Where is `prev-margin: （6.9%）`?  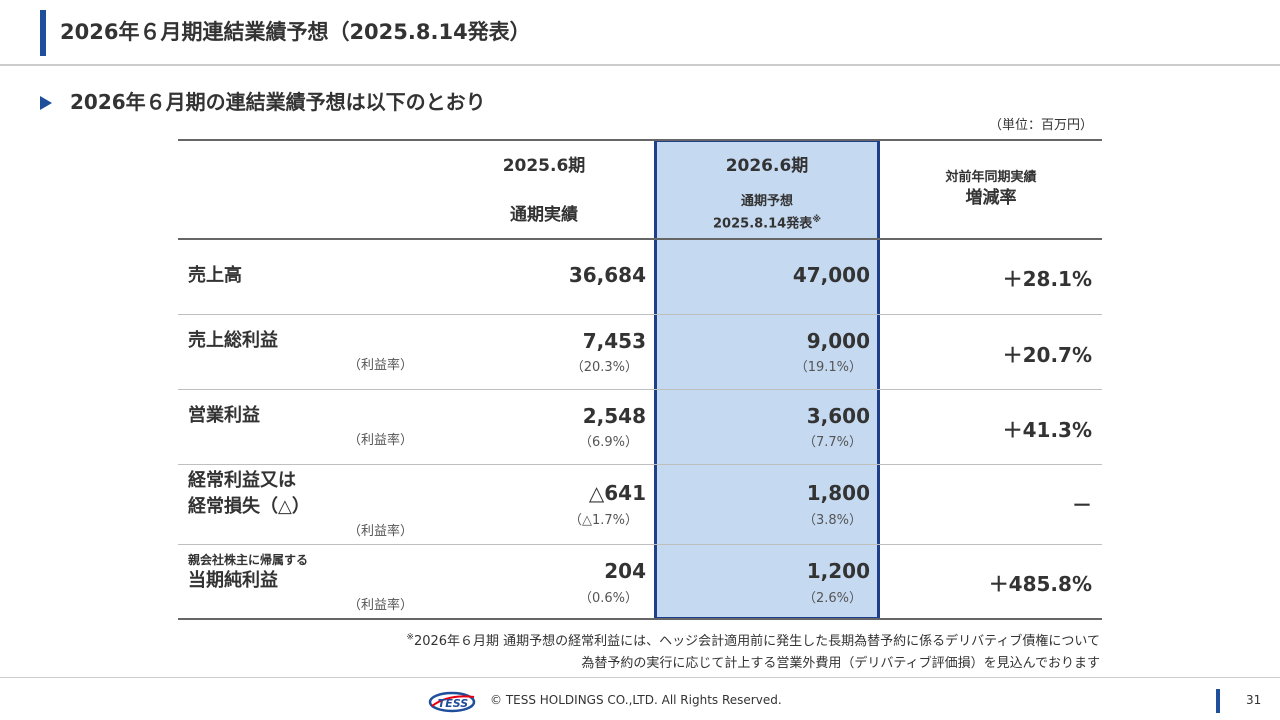
prev-margin: （6.9%） is located at coordinates (608, 442).